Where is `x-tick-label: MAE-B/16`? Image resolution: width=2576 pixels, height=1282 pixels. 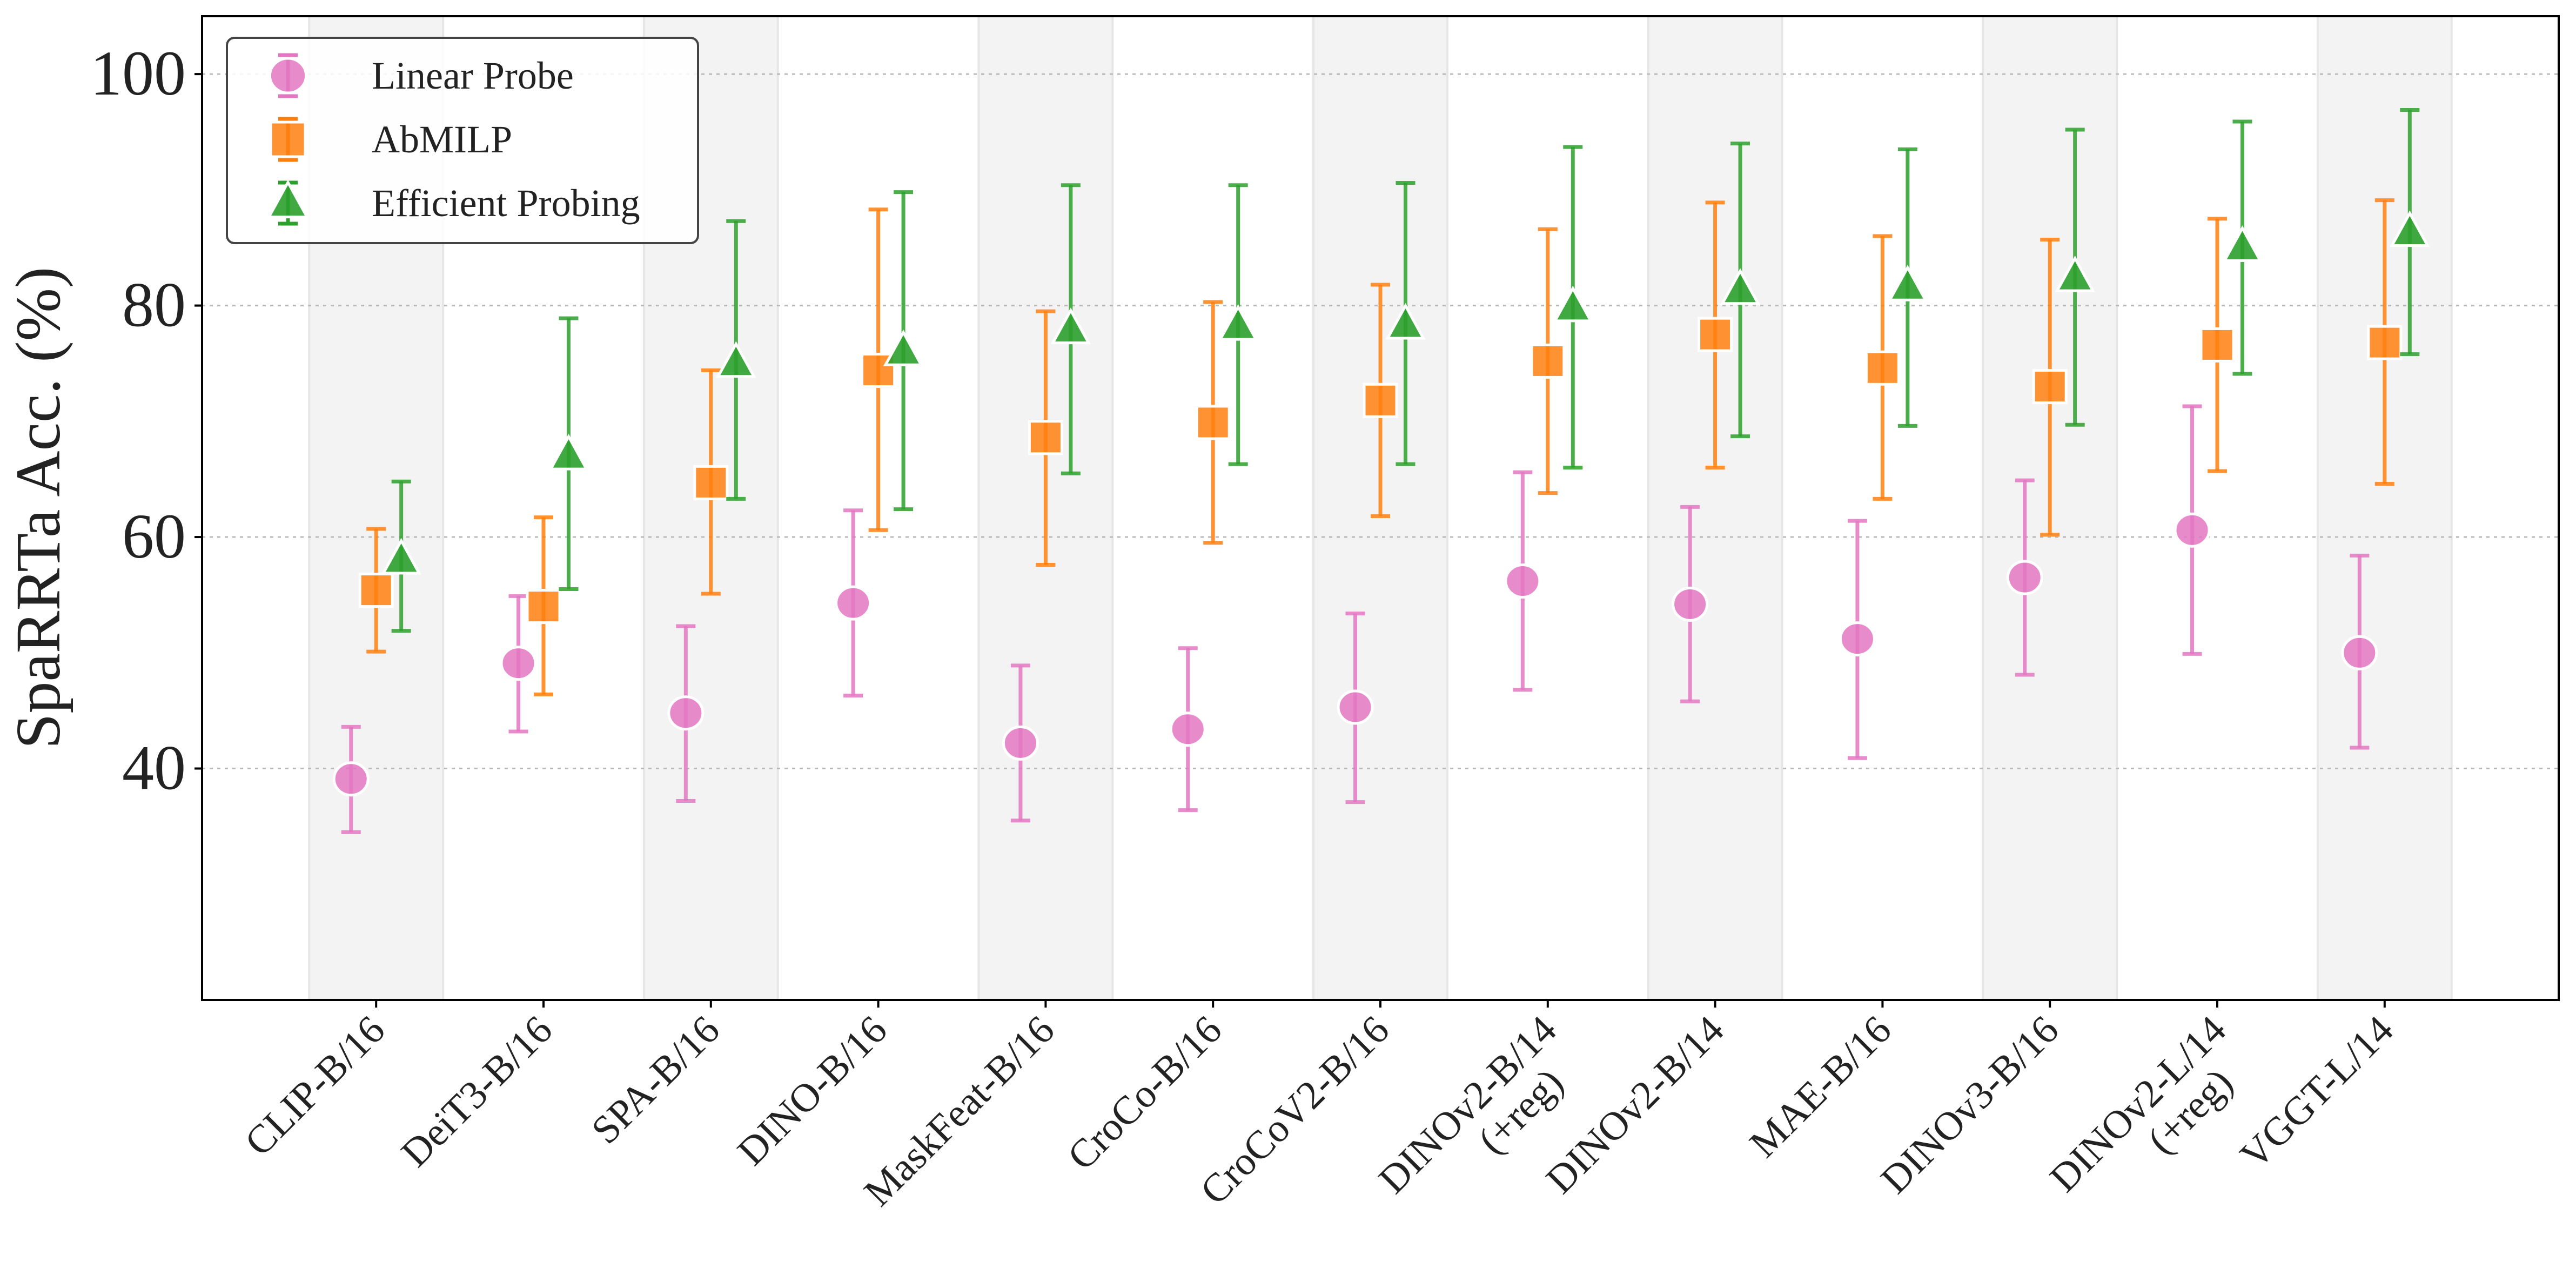 x-tick-label: MAE-B/16 is located at coordinates (1821, 1087).